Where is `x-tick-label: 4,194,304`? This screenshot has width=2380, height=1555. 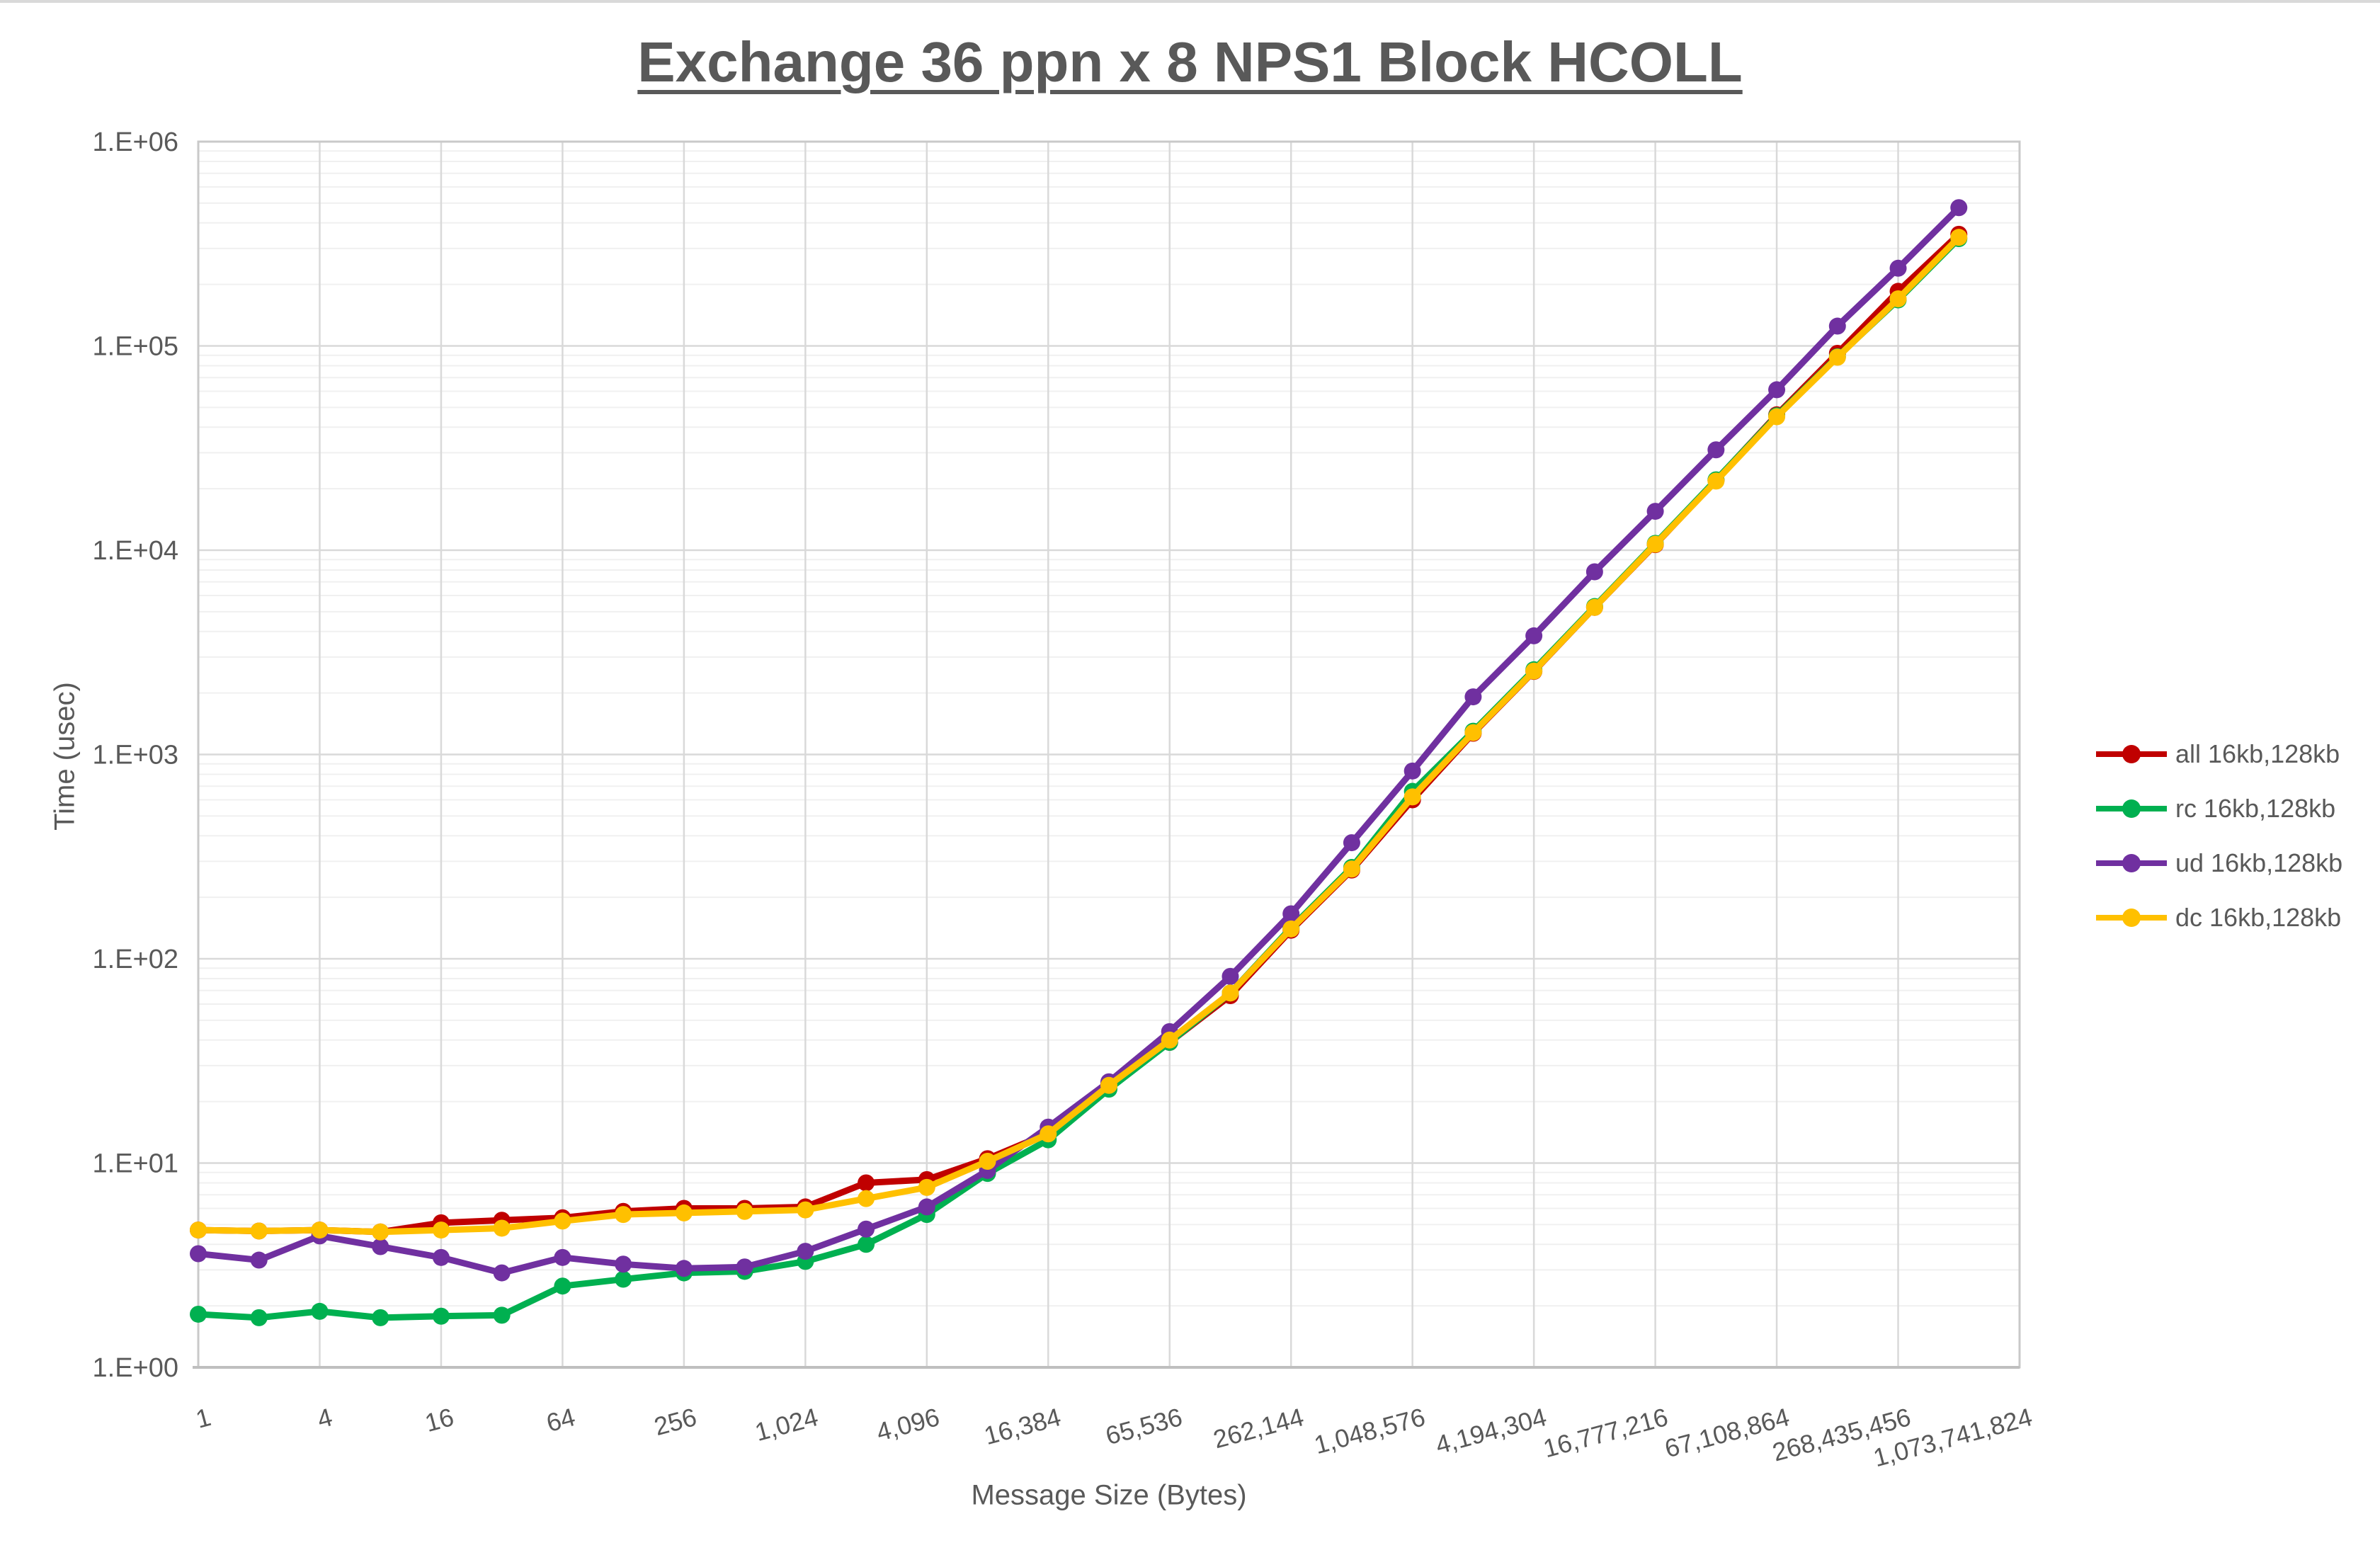
x-tick-label: 4,194,304 is located at coordinates (1491, 1430).